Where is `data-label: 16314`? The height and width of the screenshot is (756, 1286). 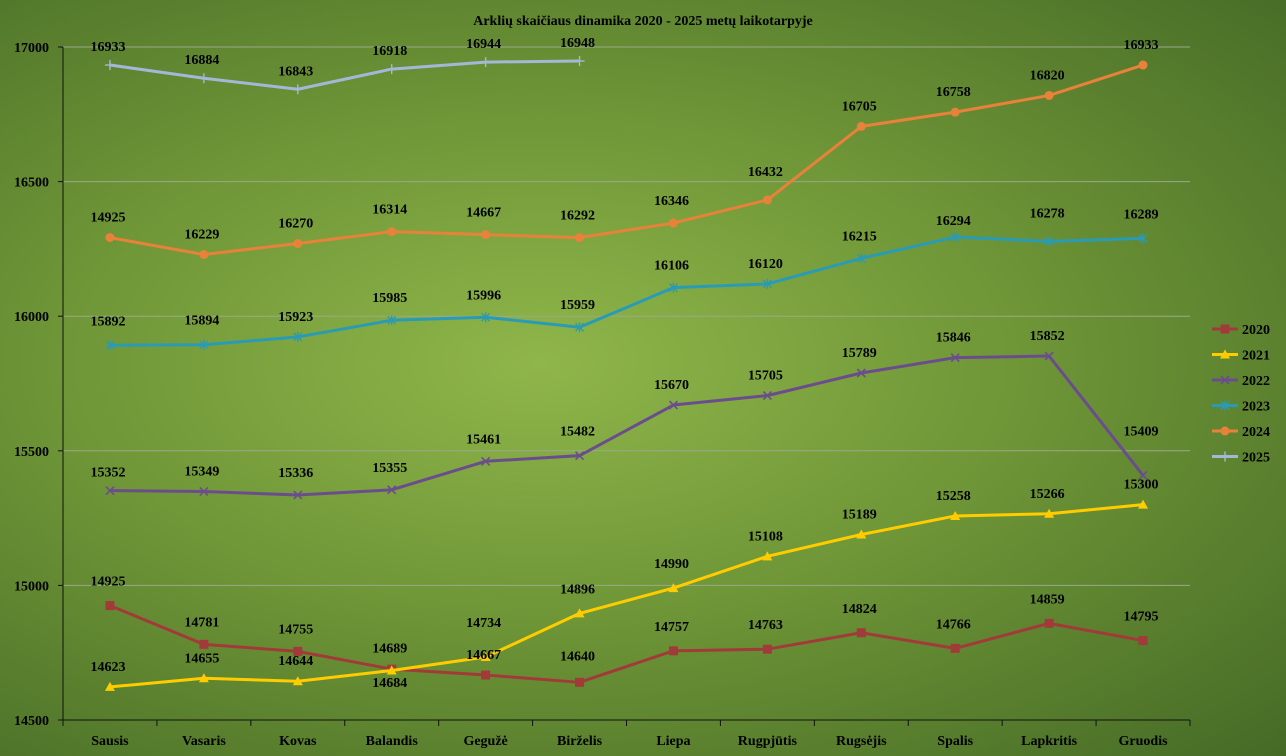
data-label: 16314 is located at coordinates (389, 210).